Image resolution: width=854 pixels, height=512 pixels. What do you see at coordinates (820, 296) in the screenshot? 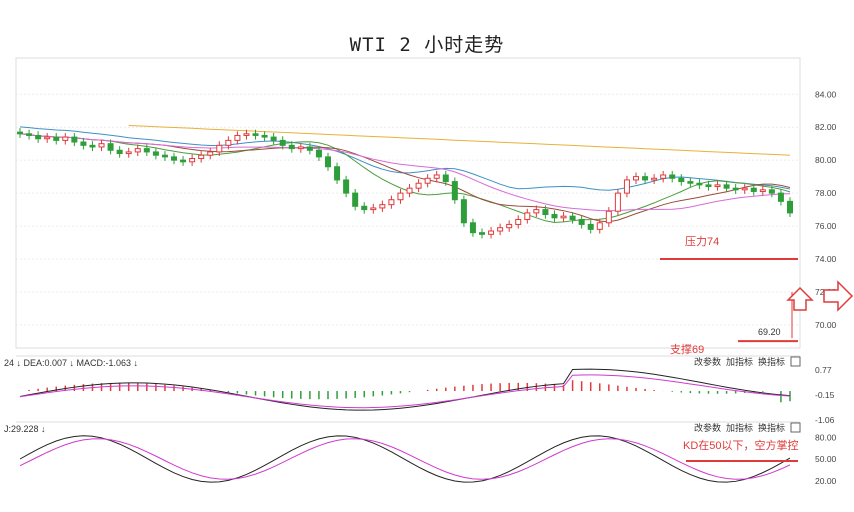
I see `arrow-marks` at bounding box center [820, 296].